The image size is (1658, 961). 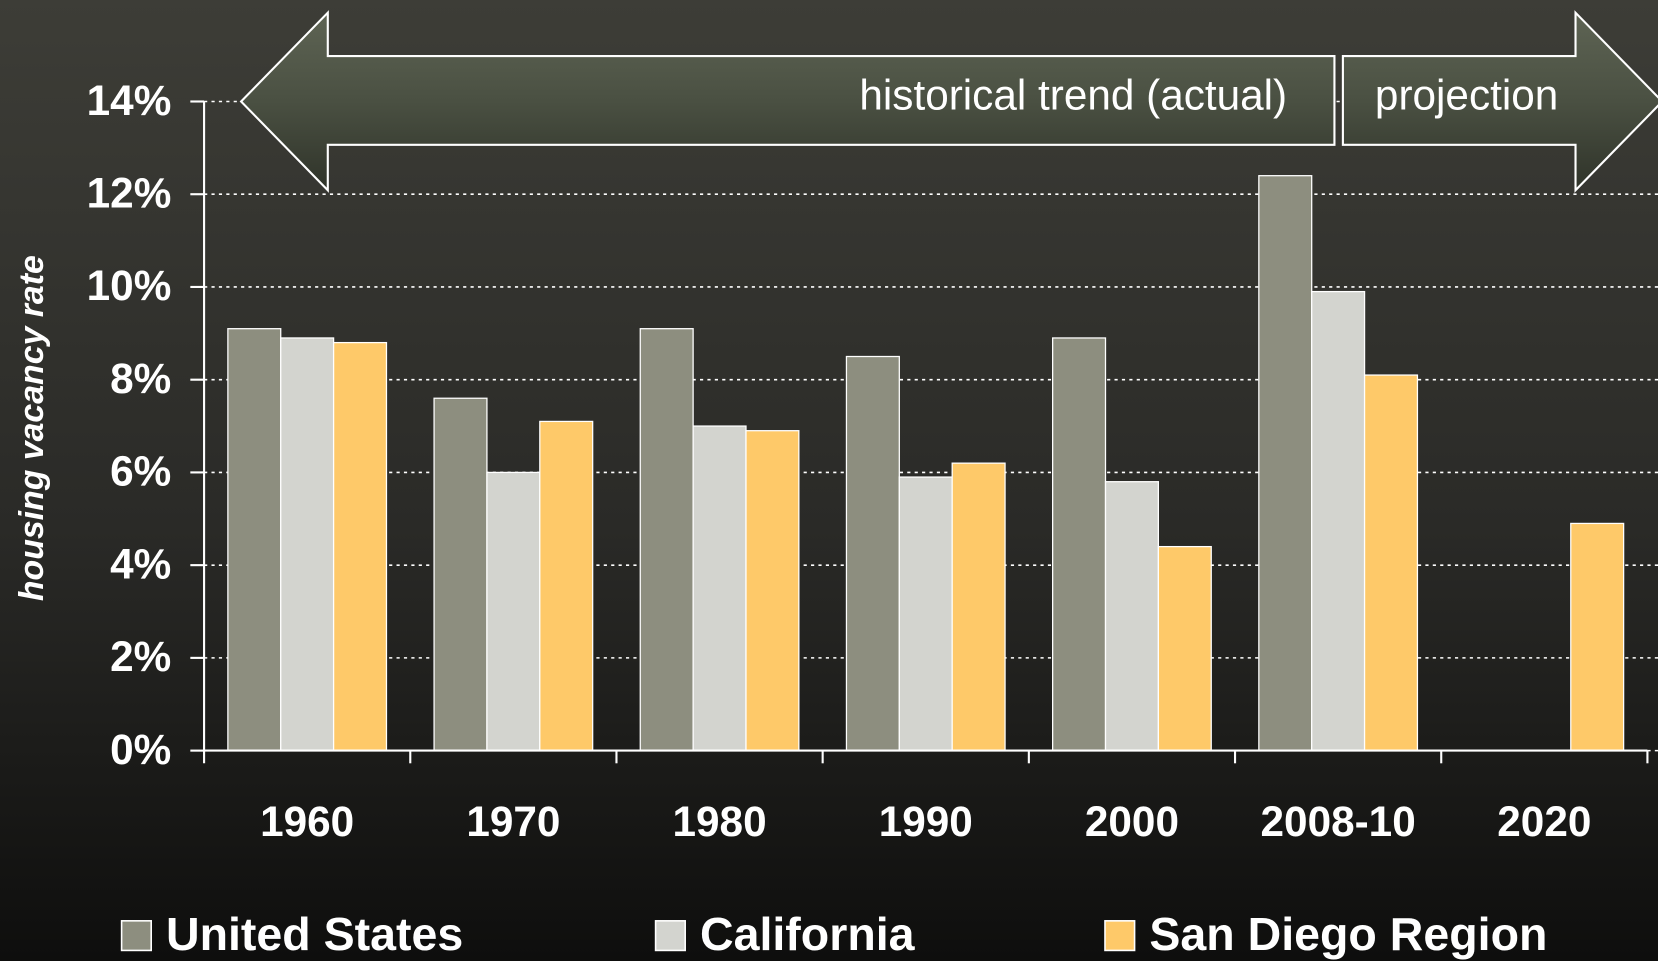 I want to click on y-tick-label: 14%, so click(x=129, y=100).